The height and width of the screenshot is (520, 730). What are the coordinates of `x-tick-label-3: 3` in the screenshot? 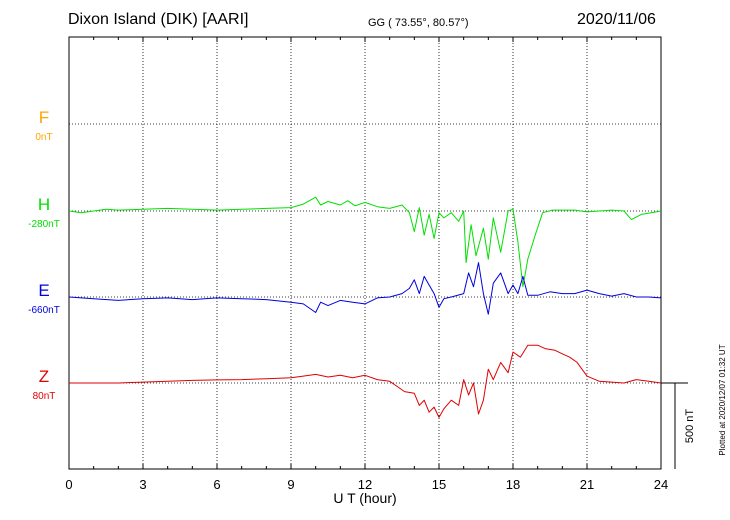 It's located at (142, 484).